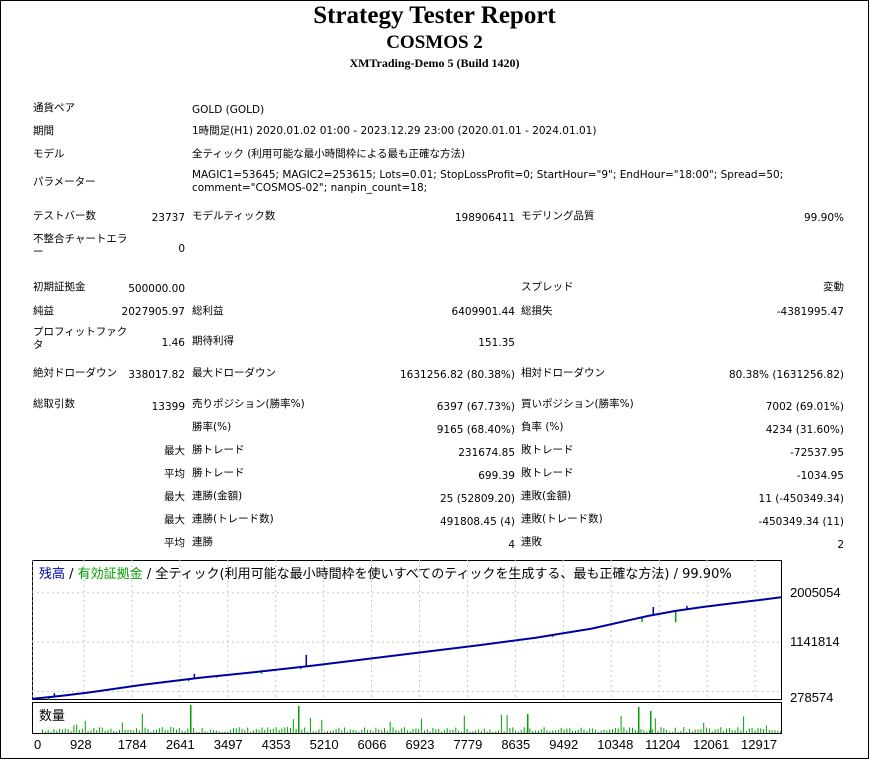 The height and width of the screenshot is (759, 869). Describe the element at coordinates (52, 716) in the screenshot. I see `volume-label: 数量` at that location.